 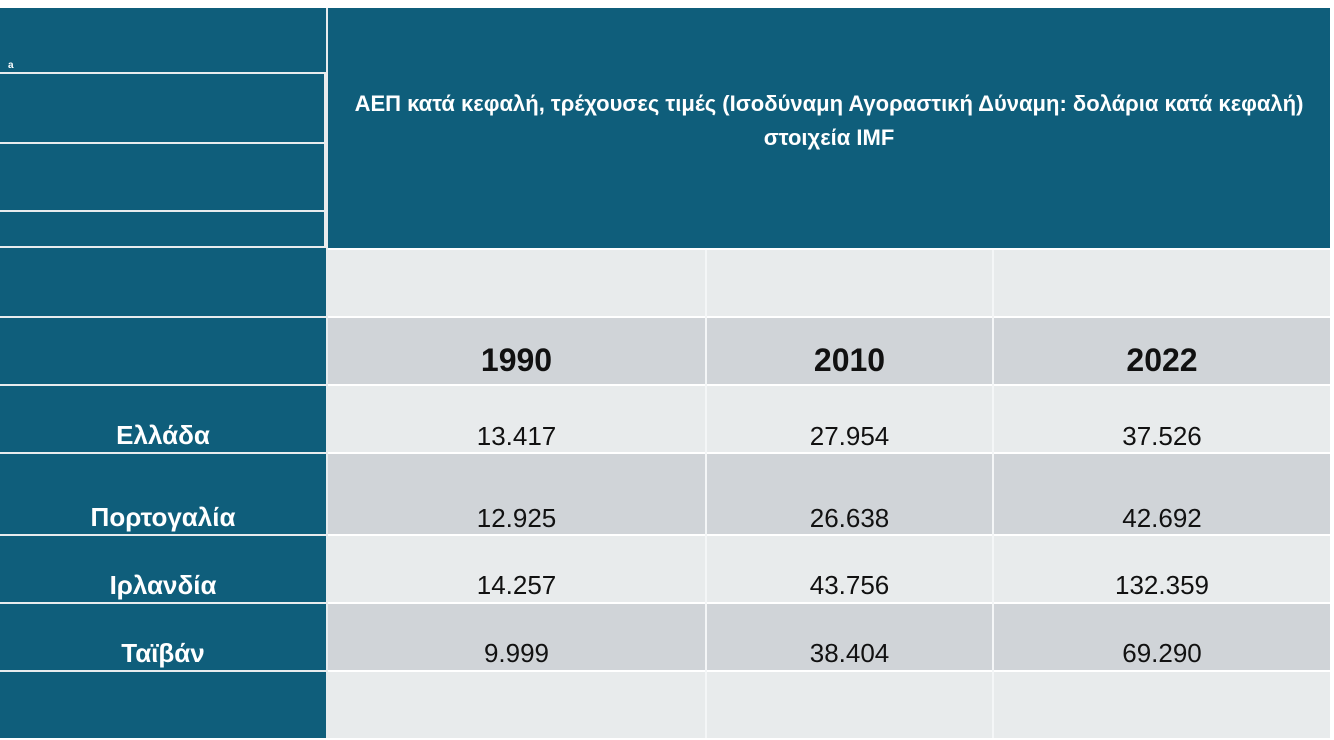 What do you see at coordinates (849, 653) in the screenshot?
I see `table-cell: 38.404` at bounding box center [849, 653].